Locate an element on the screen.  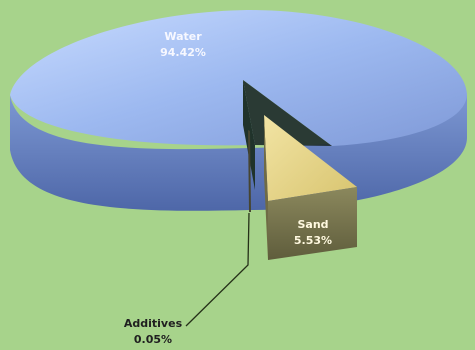
label-additives-value: 0.05% is located at coordinates (153, 339).